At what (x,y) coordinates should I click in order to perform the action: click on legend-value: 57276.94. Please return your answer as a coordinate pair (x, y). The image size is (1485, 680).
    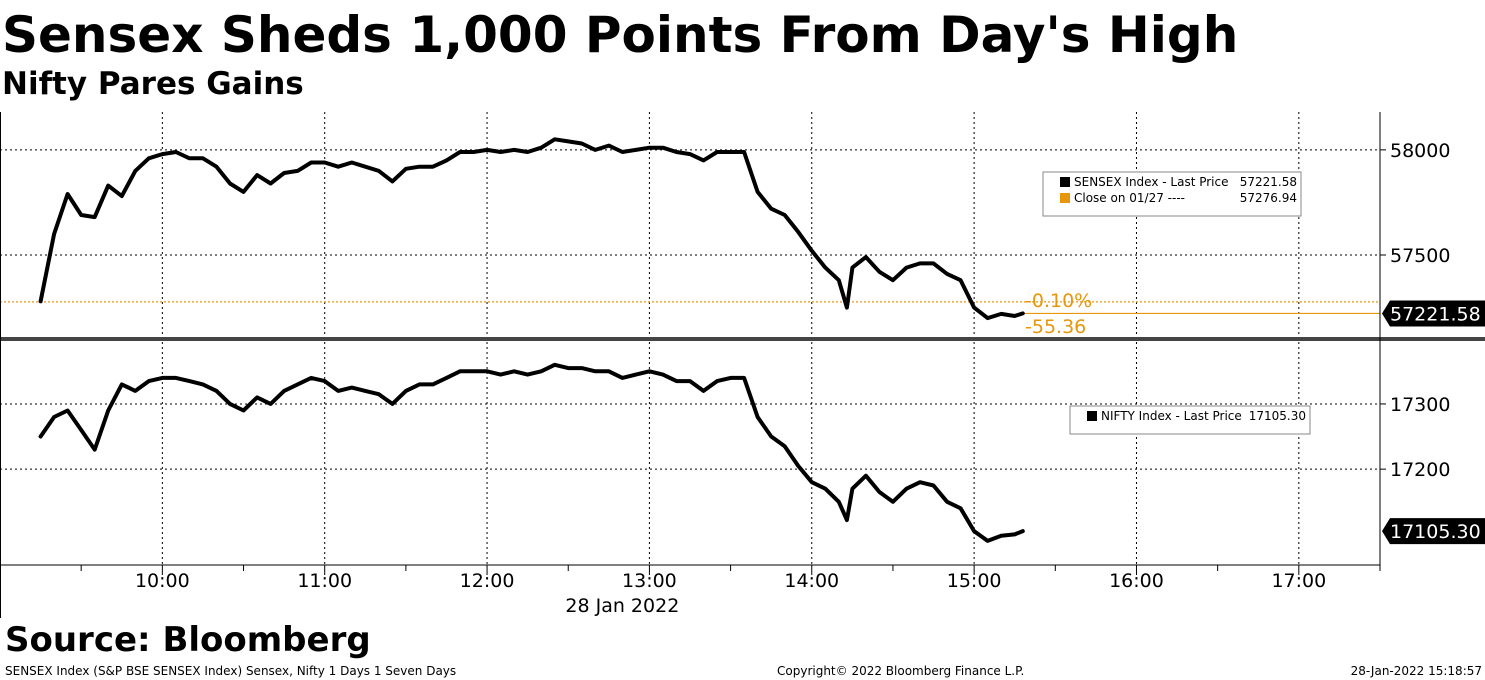
    Looking at the image, I should click on (1268, 198).